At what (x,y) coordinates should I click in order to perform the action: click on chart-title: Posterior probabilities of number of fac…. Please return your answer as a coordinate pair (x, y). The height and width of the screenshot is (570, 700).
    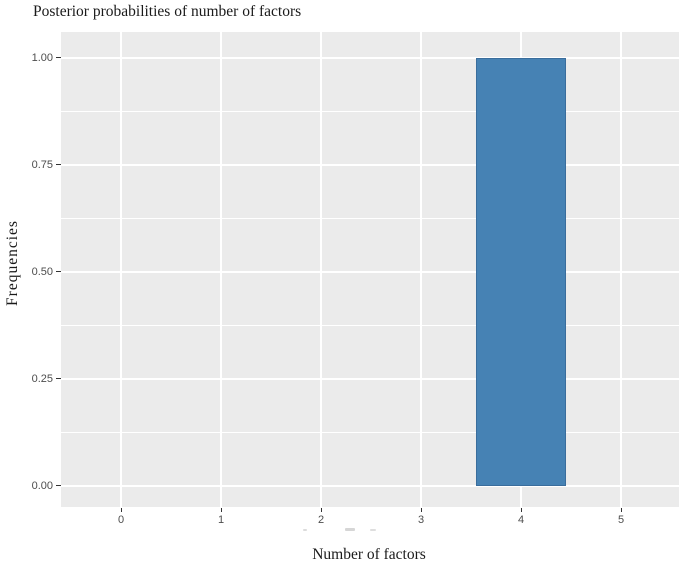
    Looking at the image, I should click on (167, 11).